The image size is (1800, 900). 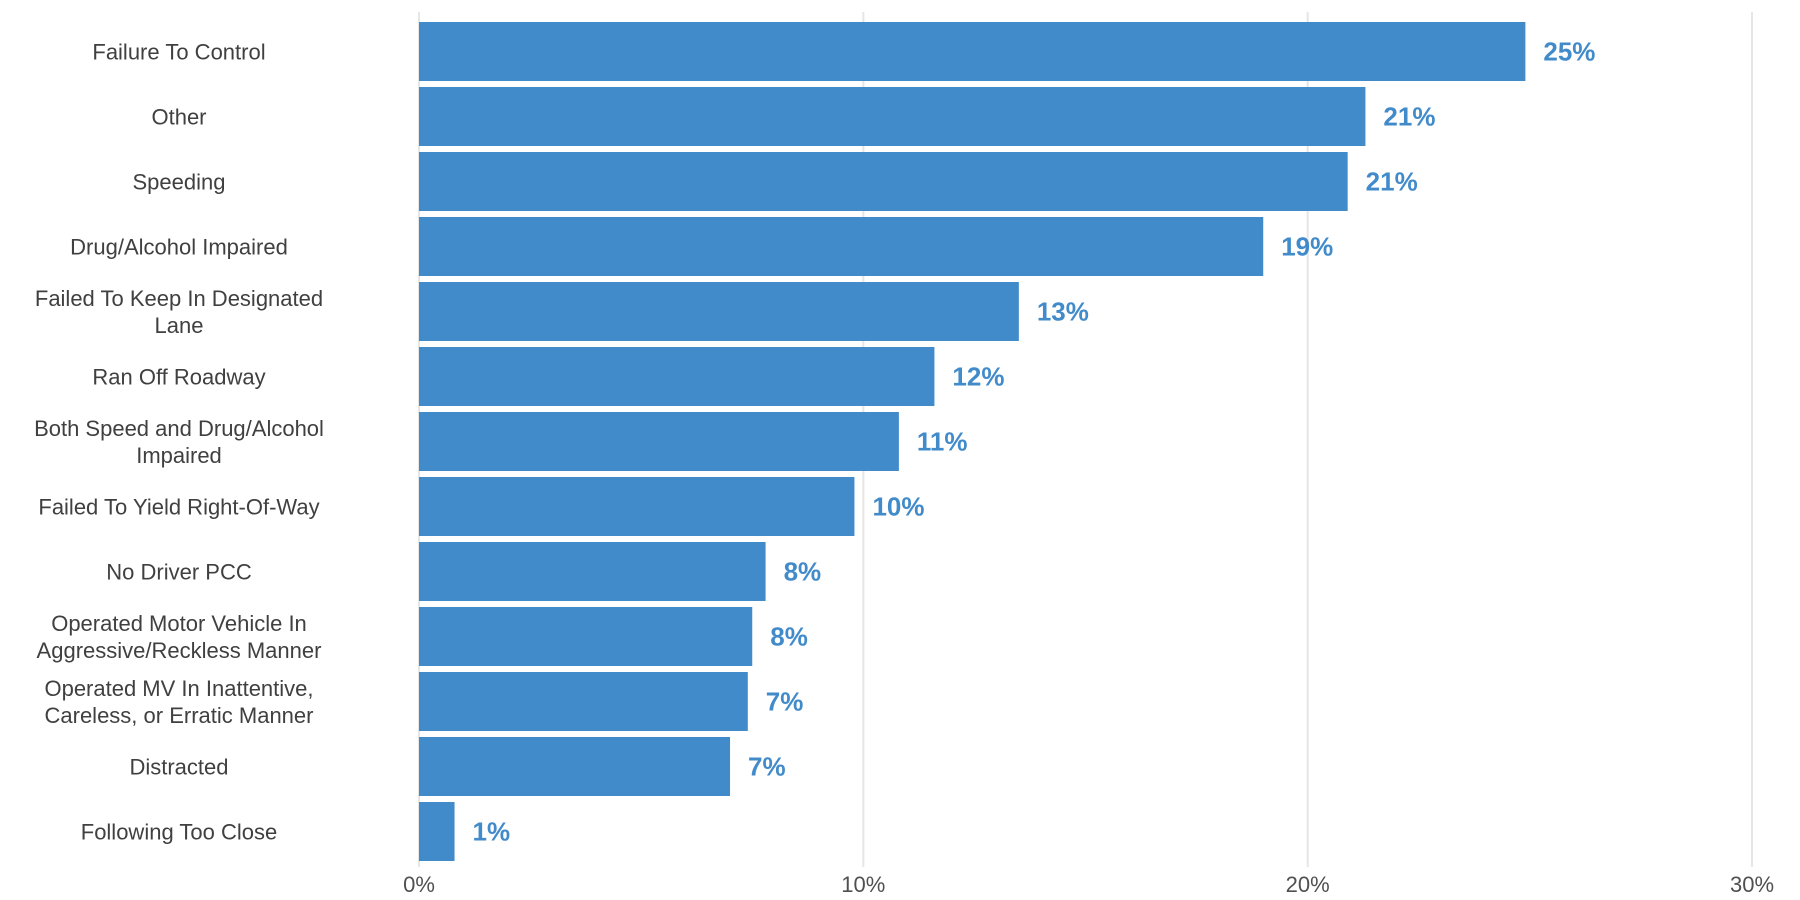 I want to click on category-label-line: Drug/Alcohol Impaired, so click(x=179, y=247).